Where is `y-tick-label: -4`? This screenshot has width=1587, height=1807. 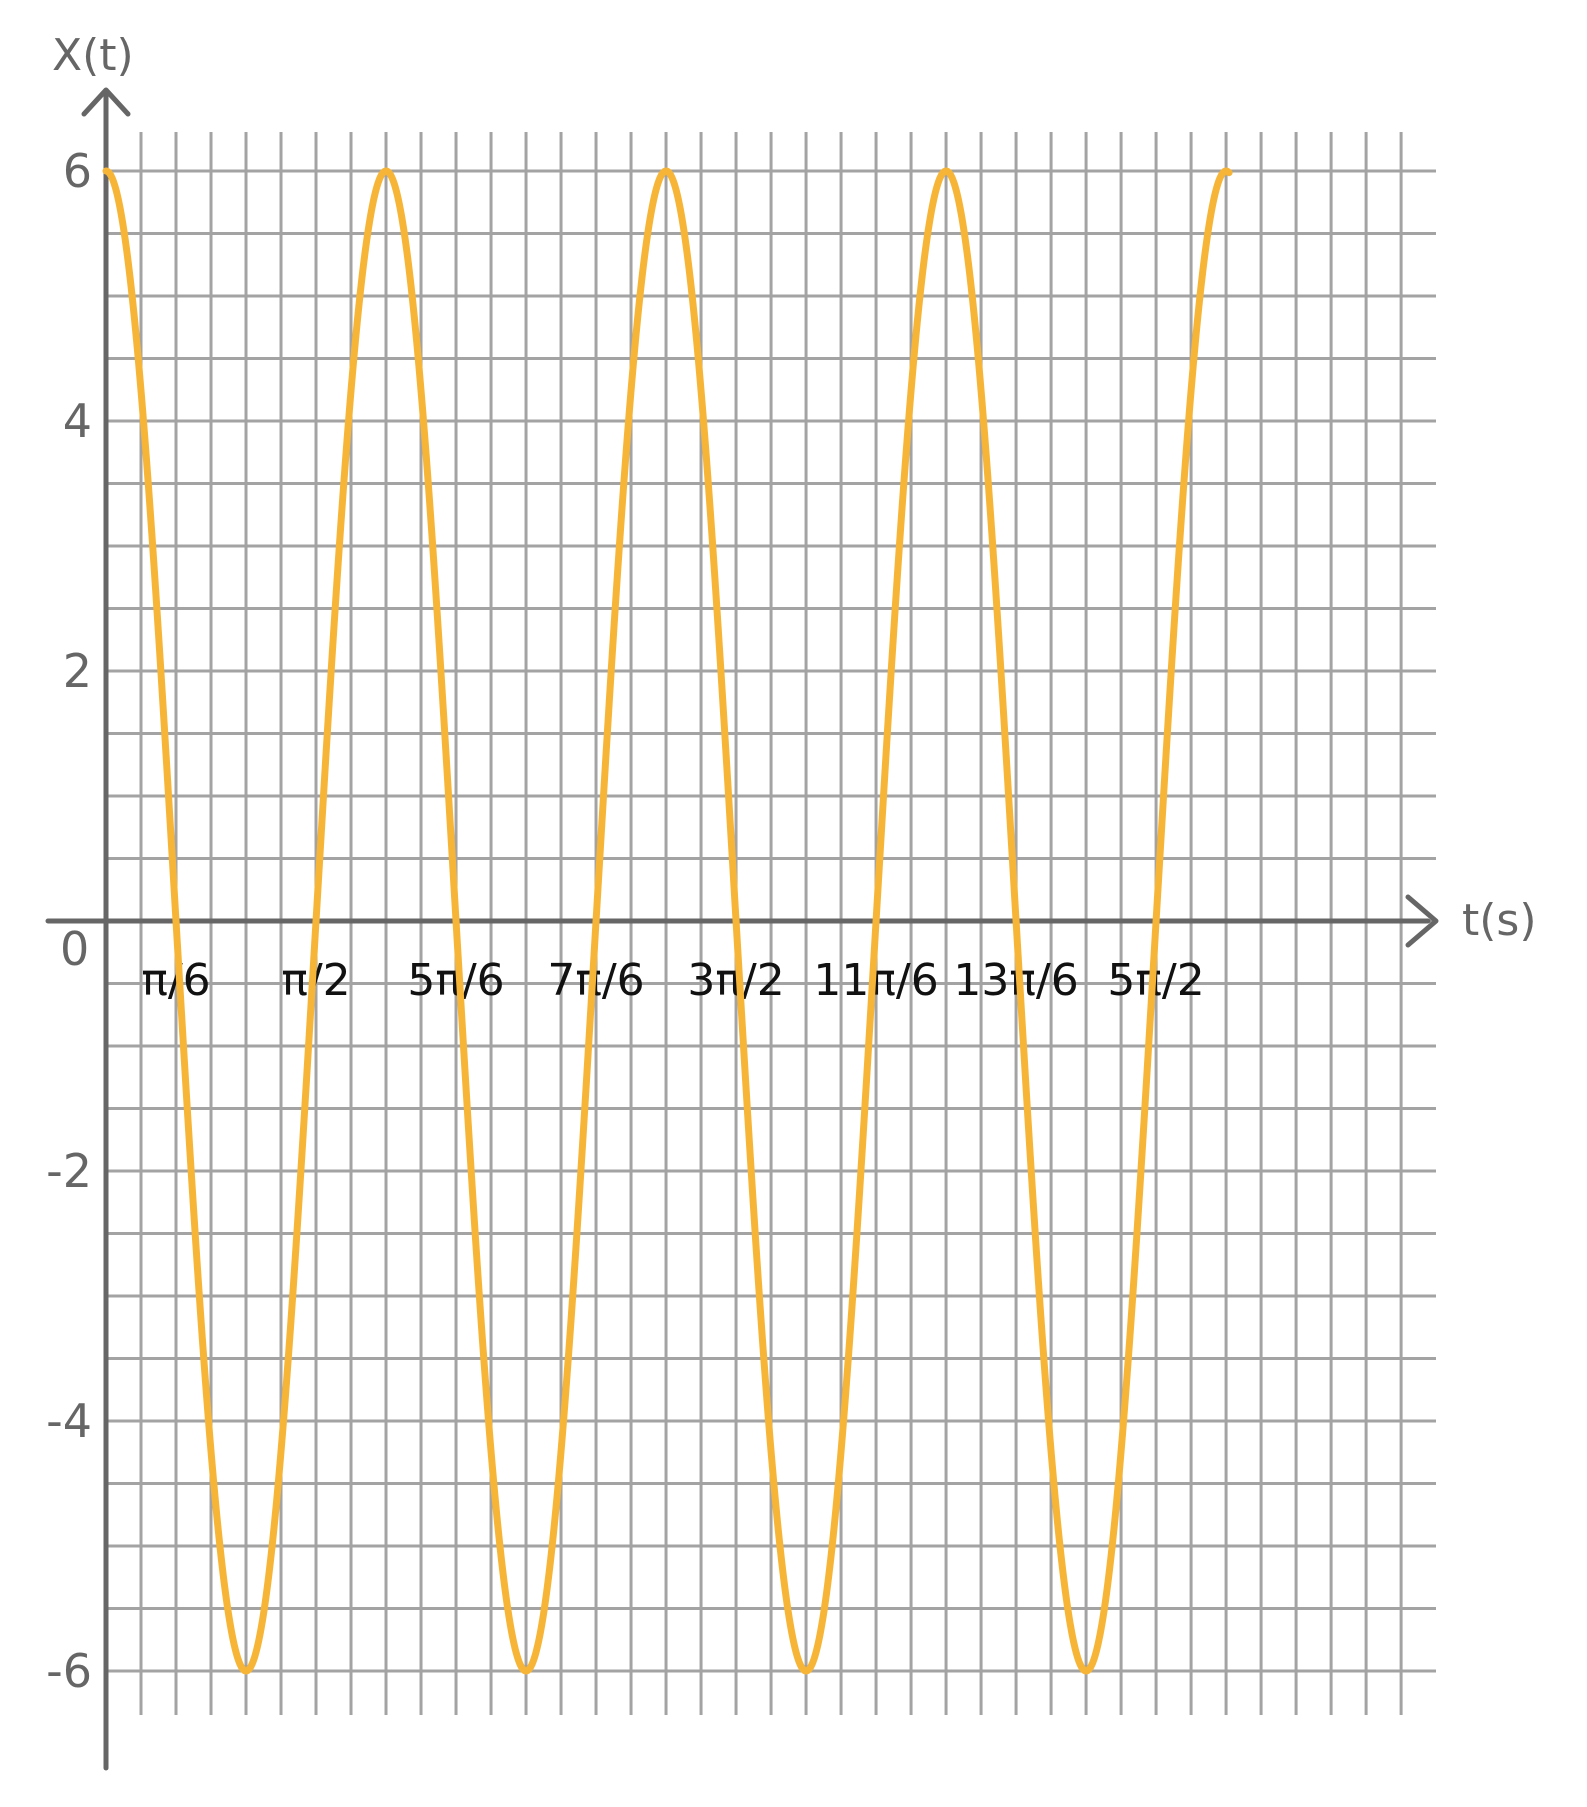 y-tick-label: -4 is located at coordinates (69, 1421).